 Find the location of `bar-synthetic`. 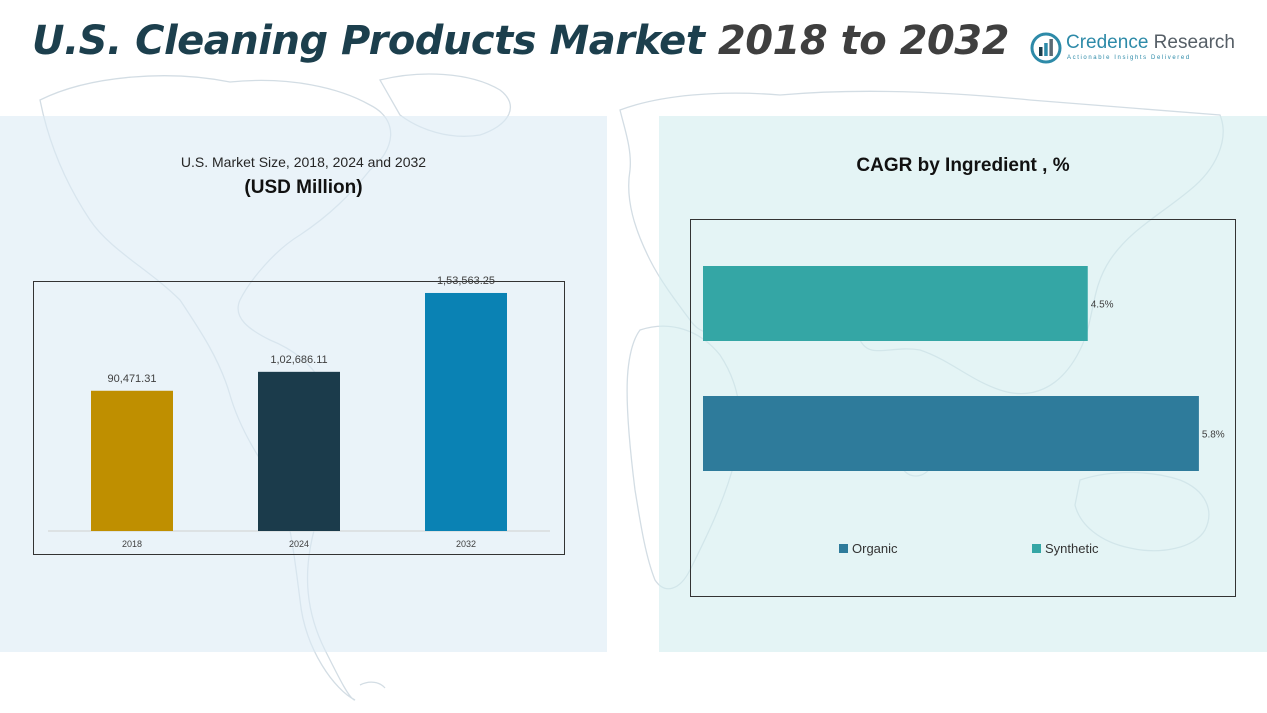

bar-synthetic is located at coordinates (895, 303).